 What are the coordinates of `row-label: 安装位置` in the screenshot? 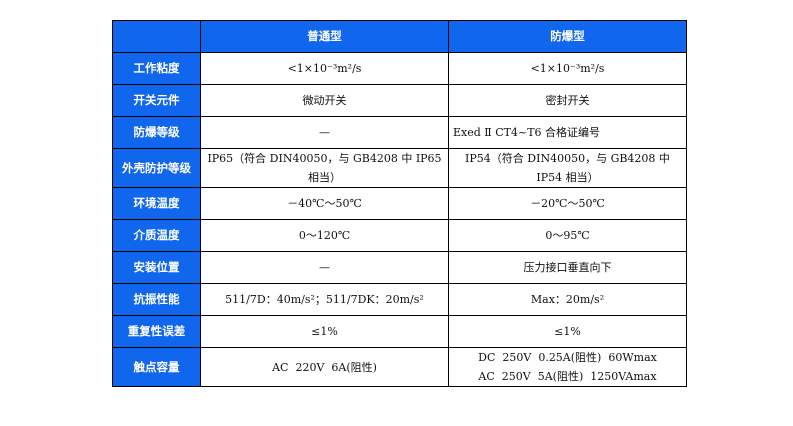 It's located at (156, 267).